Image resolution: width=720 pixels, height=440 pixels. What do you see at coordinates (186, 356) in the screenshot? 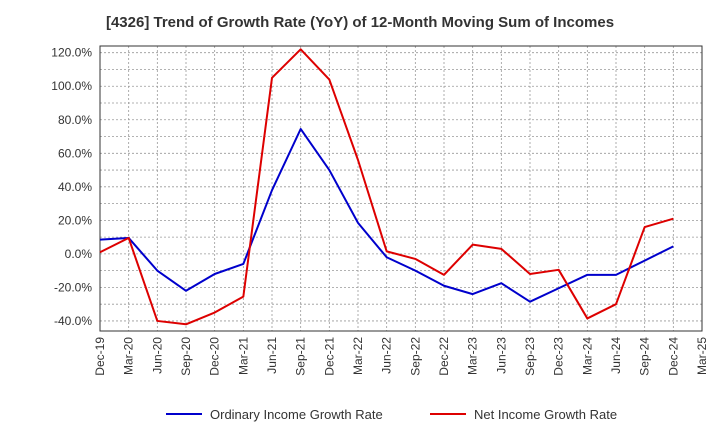
I see `x-tick-label: Sep-20` at bounding box center [186, 356].